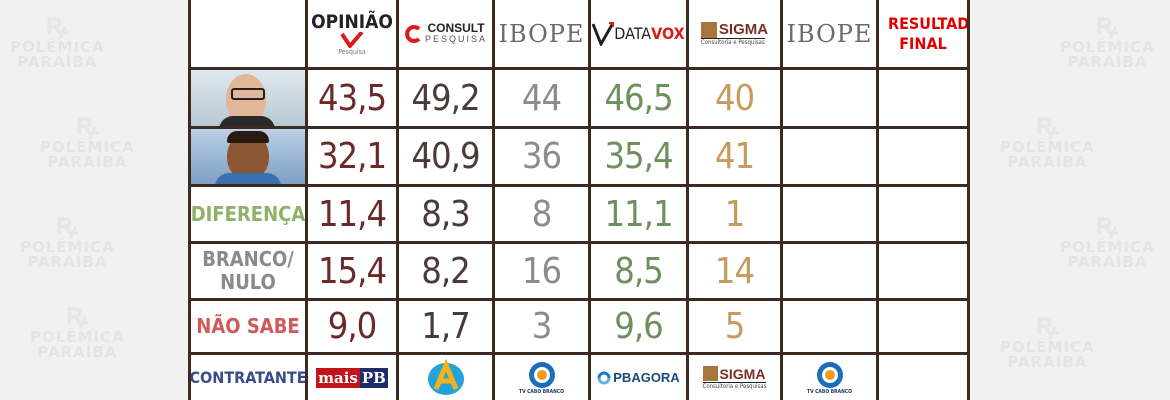 Image resolution: width=1170 pixels, height=400 pixels. I want to click on naosabe-datavox: 9,6, so click(639, 326).